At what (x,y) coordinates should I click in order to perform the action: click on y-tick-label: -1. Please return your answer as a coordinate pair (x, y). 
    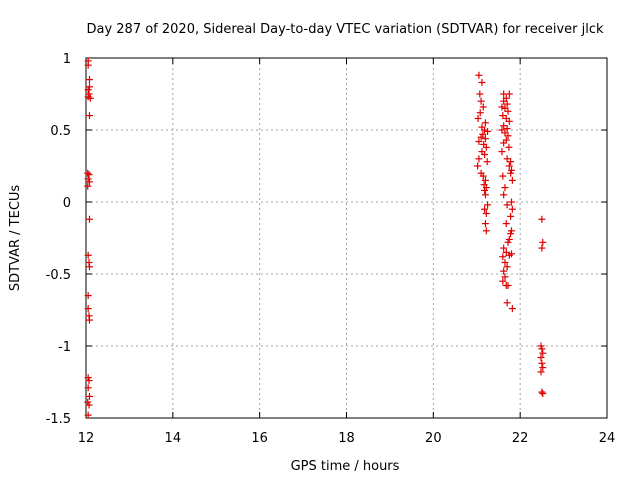
    Looking at the image, I should click on (64, 347).